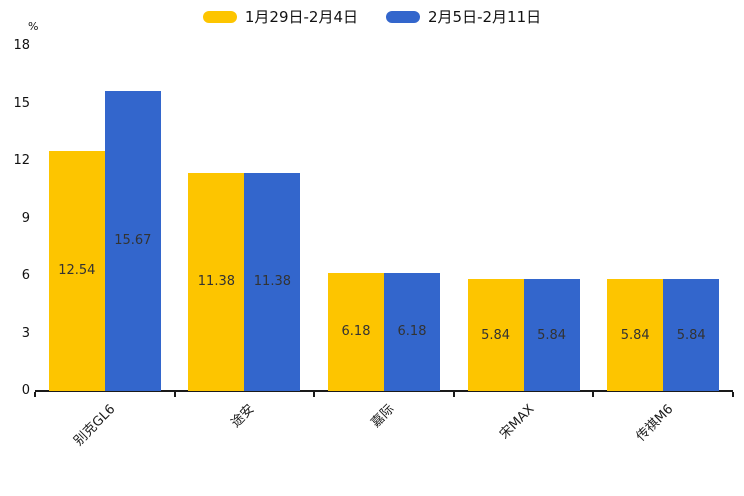  I want to click on y-axis-unit-label: %, so click(33, 26).